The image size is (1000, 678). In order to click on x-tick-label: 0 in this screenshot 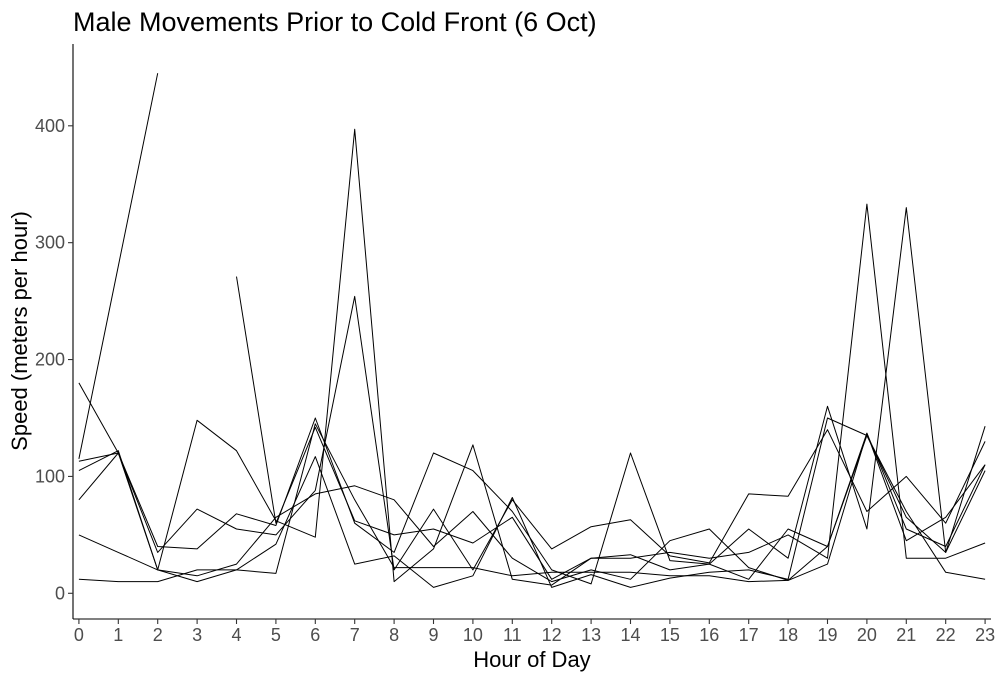, I will do `click(79, 635)`.